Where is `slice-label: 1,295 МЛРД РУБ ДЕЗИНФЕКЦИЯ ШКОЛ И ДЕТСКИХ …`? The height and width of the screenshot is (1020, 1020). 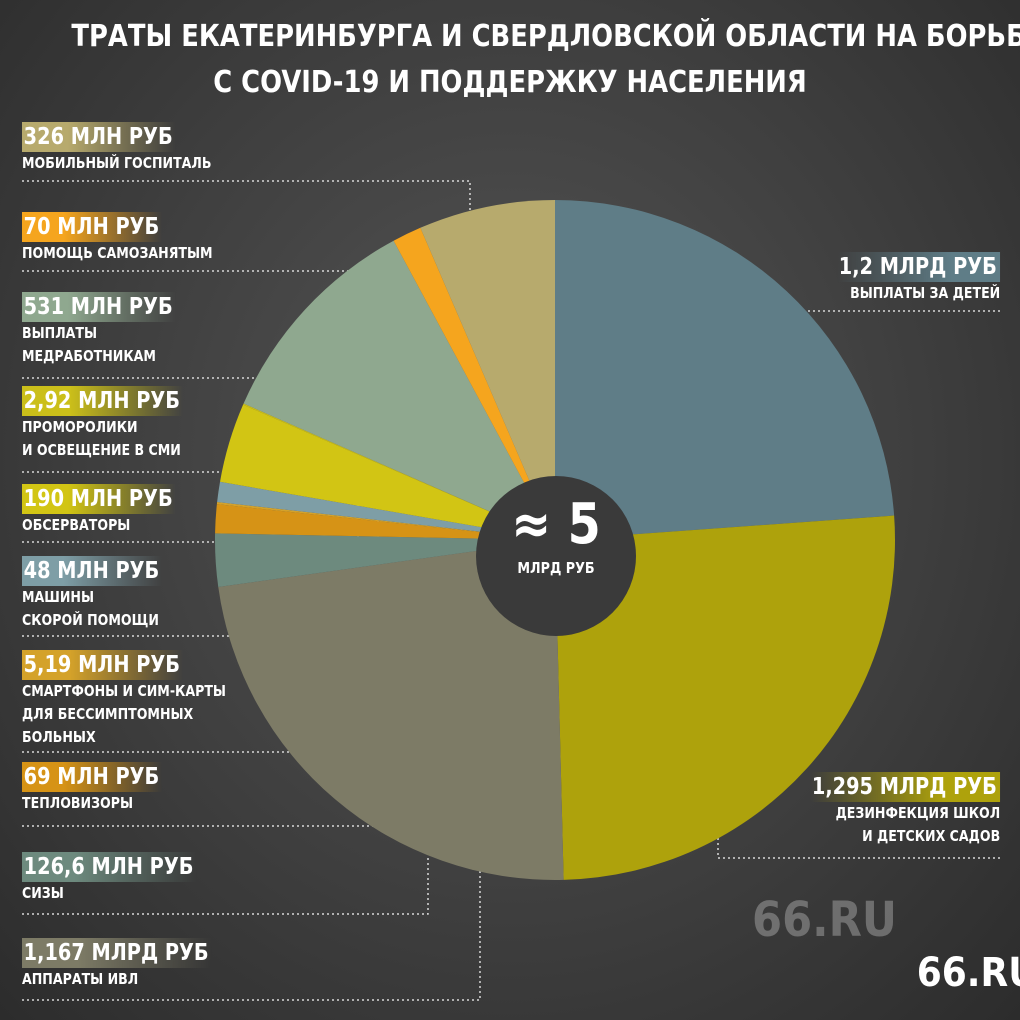
slice-label: 1,295 МЛРД РУБ ДЕЗИНФЕКЦИЯ ШКОЛ И ДЕТСКИХ … is located at coordinates (887, 810).